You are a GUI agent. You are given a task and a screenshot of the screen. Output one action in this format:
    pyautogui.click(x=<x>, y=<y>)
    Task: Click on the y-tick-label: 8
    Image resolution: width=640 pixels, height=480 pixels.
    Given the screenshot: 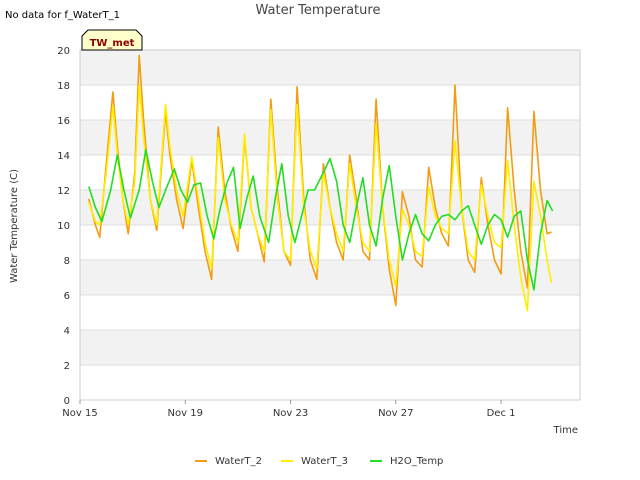 What is the action you would take?
    pyautogui.click(x=67, y=261)
    